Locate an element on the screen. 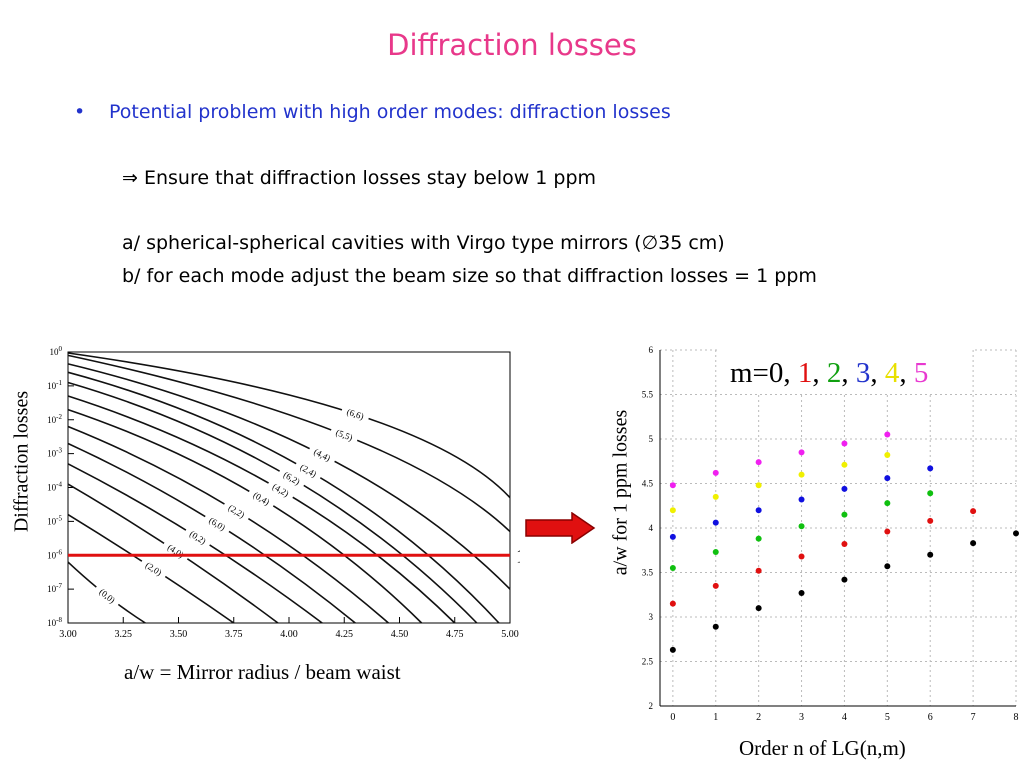  left-y-tick-label: 10⁻⁵ is located at coordinates (54, 520).